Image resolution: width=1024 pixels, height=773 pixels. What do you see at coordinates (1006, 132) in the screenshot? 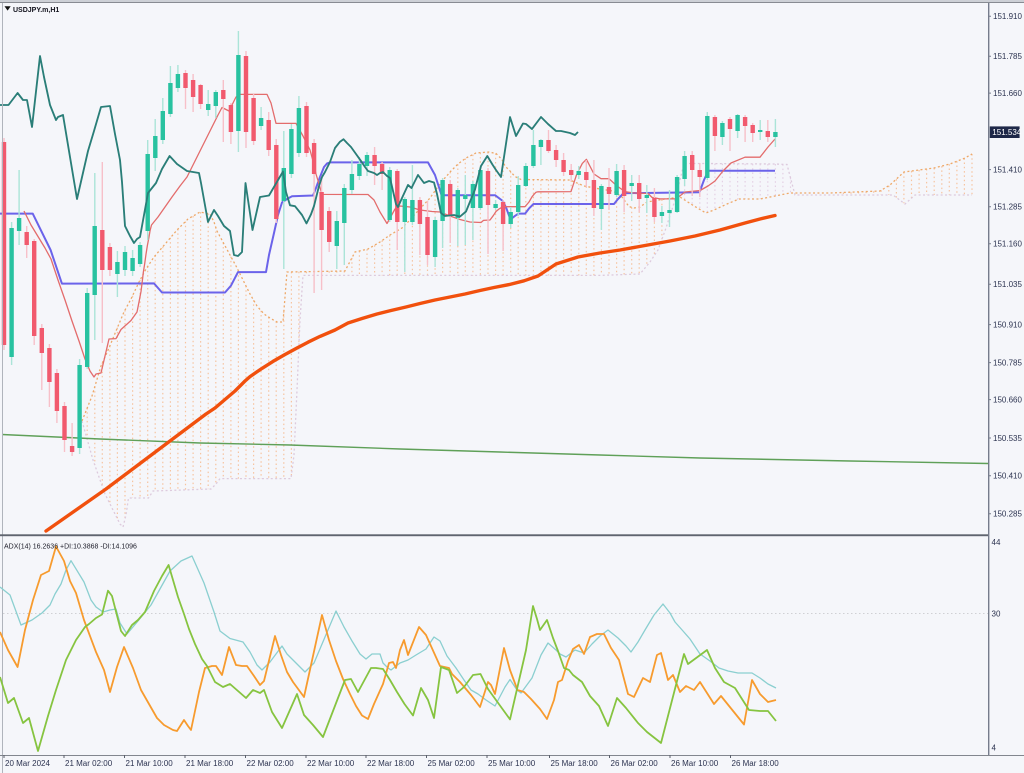
I see `svg-text: 151.534` at bounding box center [1006, 132].